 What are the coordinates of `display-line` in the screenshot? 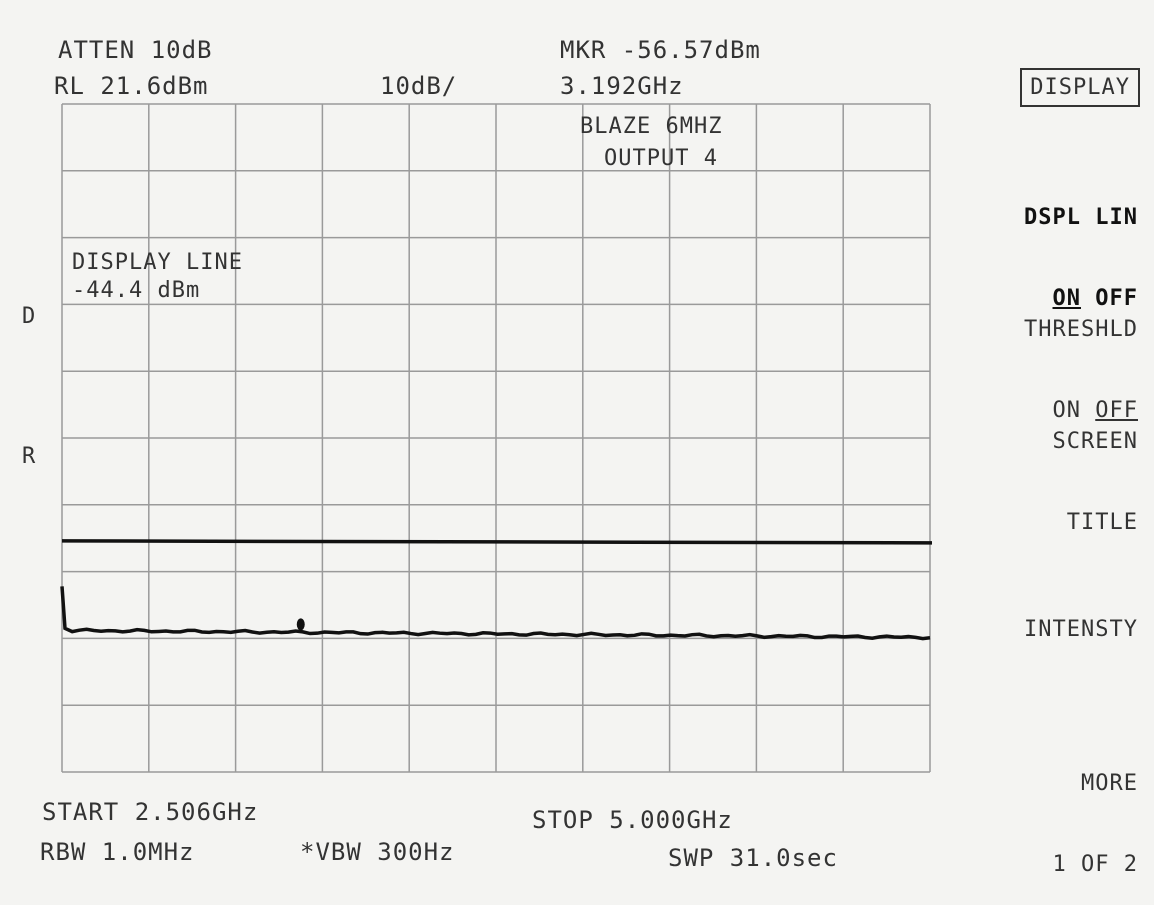 It's located at (497, 542).